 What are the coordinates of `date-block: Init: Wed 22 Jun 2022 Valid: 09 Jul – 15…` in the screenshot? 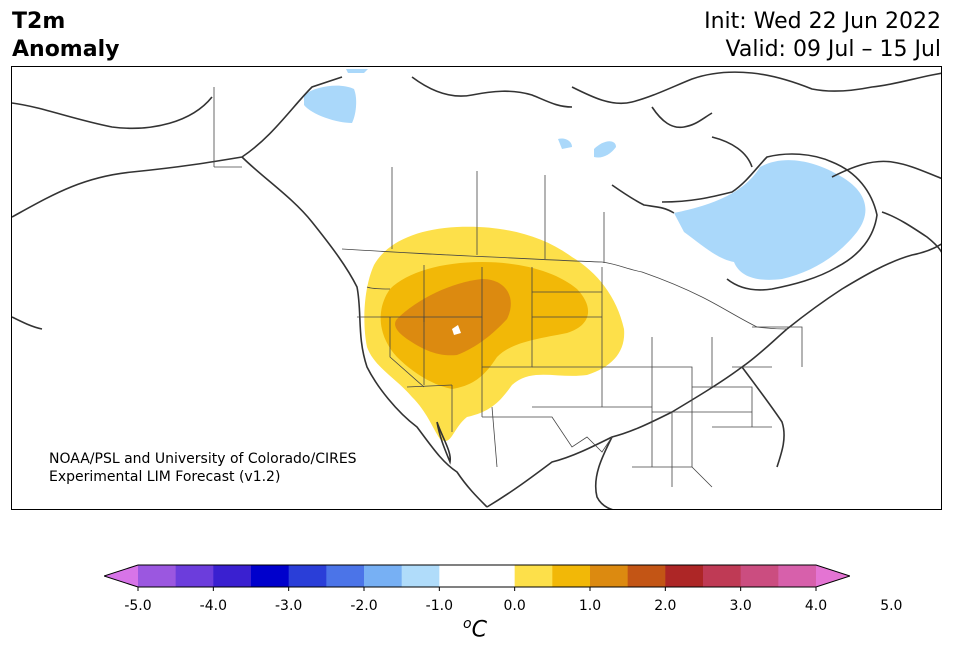 It's located at (822, 36).